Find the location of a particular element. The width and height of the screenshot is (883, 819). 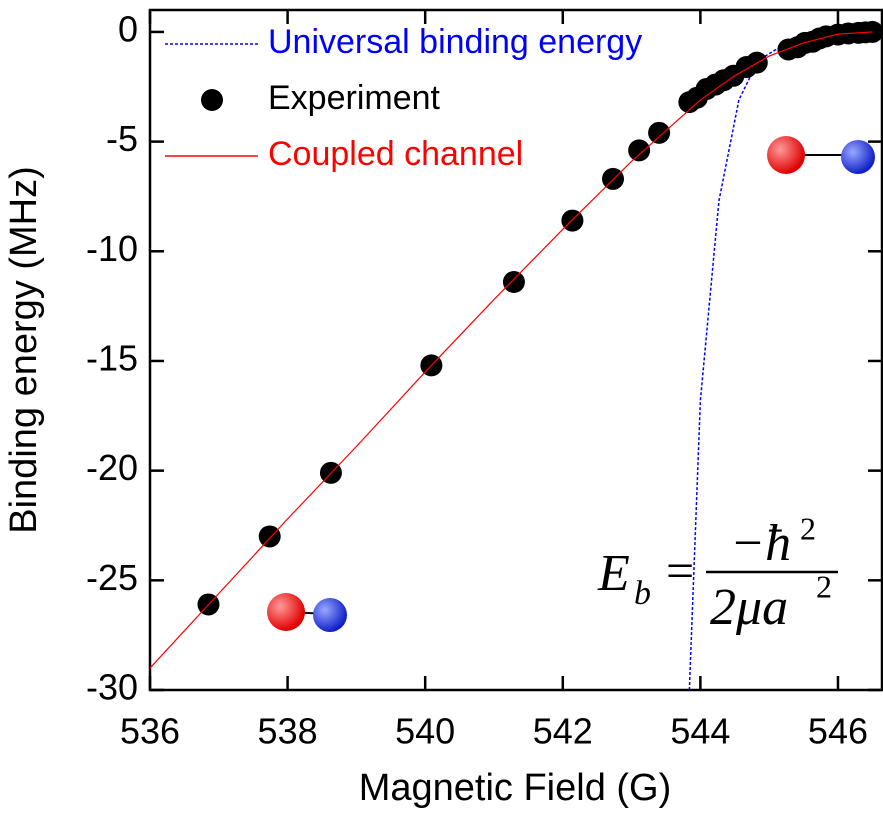

formula: E b = −ħ 2 2μa 2 is located at coordinates (717, 573).